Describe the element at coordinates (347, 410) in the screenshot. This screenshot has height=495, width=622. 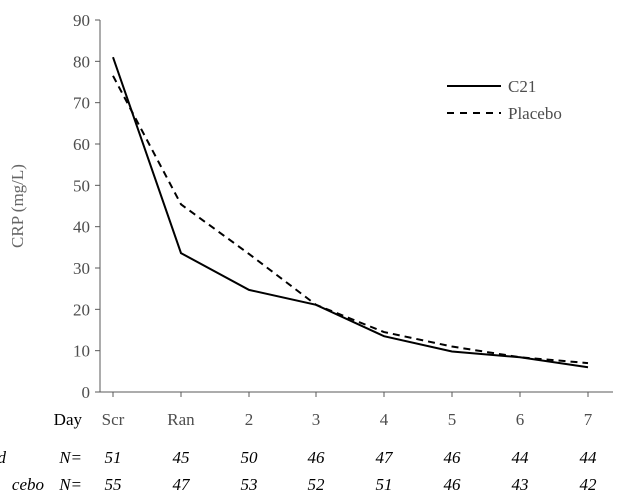
I see `x-ticks: Scr Ran 2 3 4 5 6 7` at that location.